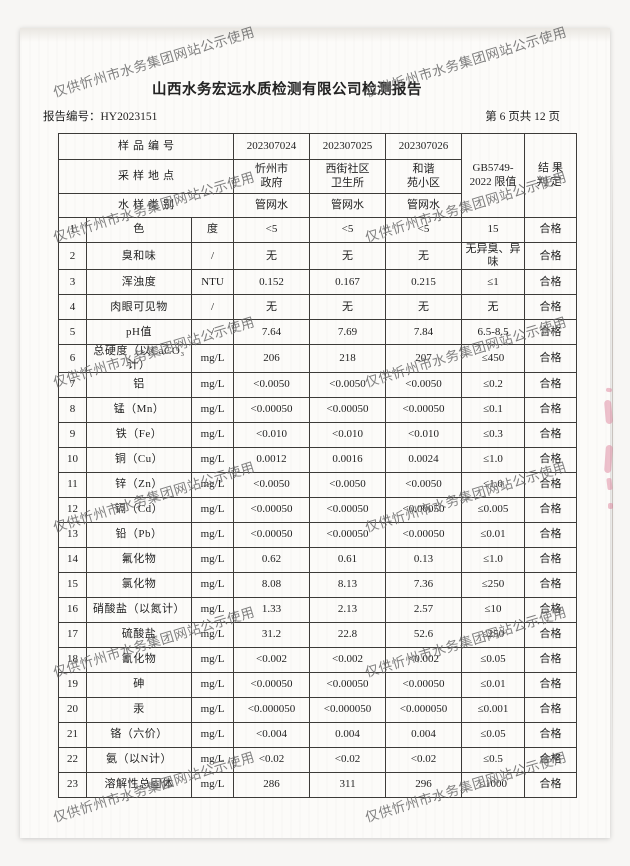 Image resolution: width=630 pixels, height=866 pixels. What do you see at coordinates (287, 90) in the screenshot?
I see `report-title: 山西水务宏远水质检测有限公司检测报告` at bounding box center [287, 90].